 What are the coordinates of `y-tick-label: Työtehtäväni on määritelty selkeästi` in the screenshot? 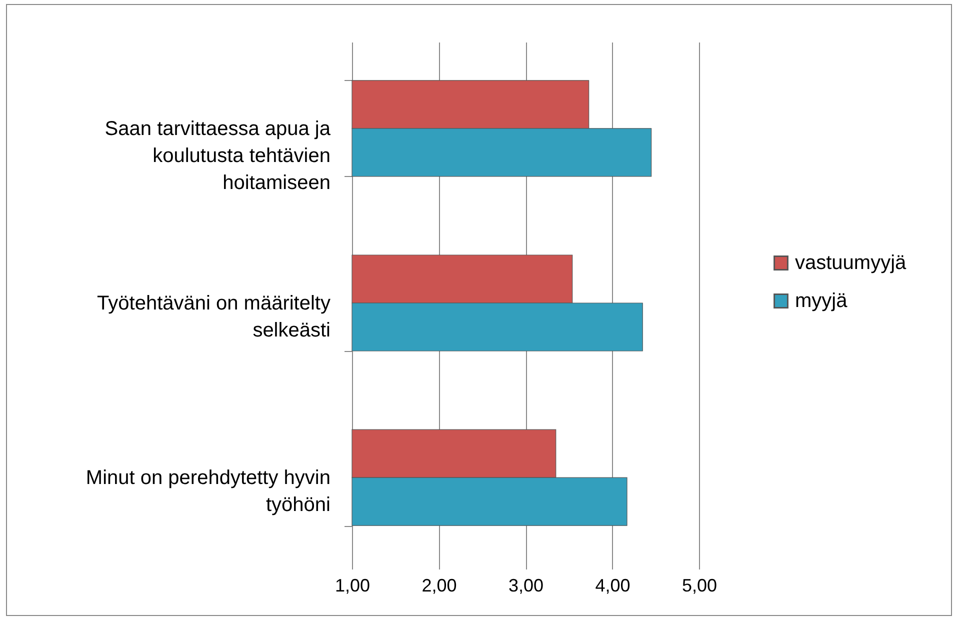 It's located at (213, 317).